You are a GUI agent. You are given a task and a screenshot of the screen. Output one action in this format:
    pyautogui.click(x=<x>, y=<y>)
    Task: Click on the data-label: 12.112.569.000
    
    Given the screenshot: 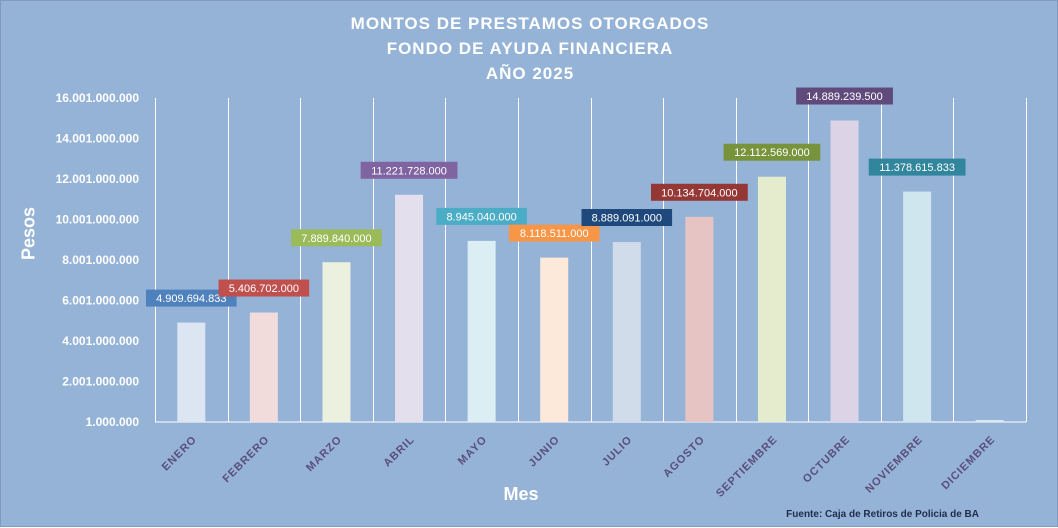 What is the action you would take?
    pyautogui.click(x=772, y=153)
    